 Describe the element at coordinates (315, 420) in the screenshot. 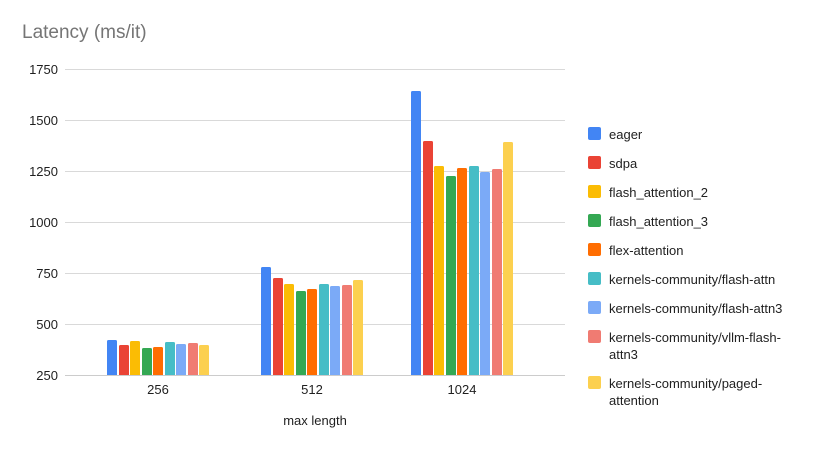

I see `x-axis-title: max length` at that location.